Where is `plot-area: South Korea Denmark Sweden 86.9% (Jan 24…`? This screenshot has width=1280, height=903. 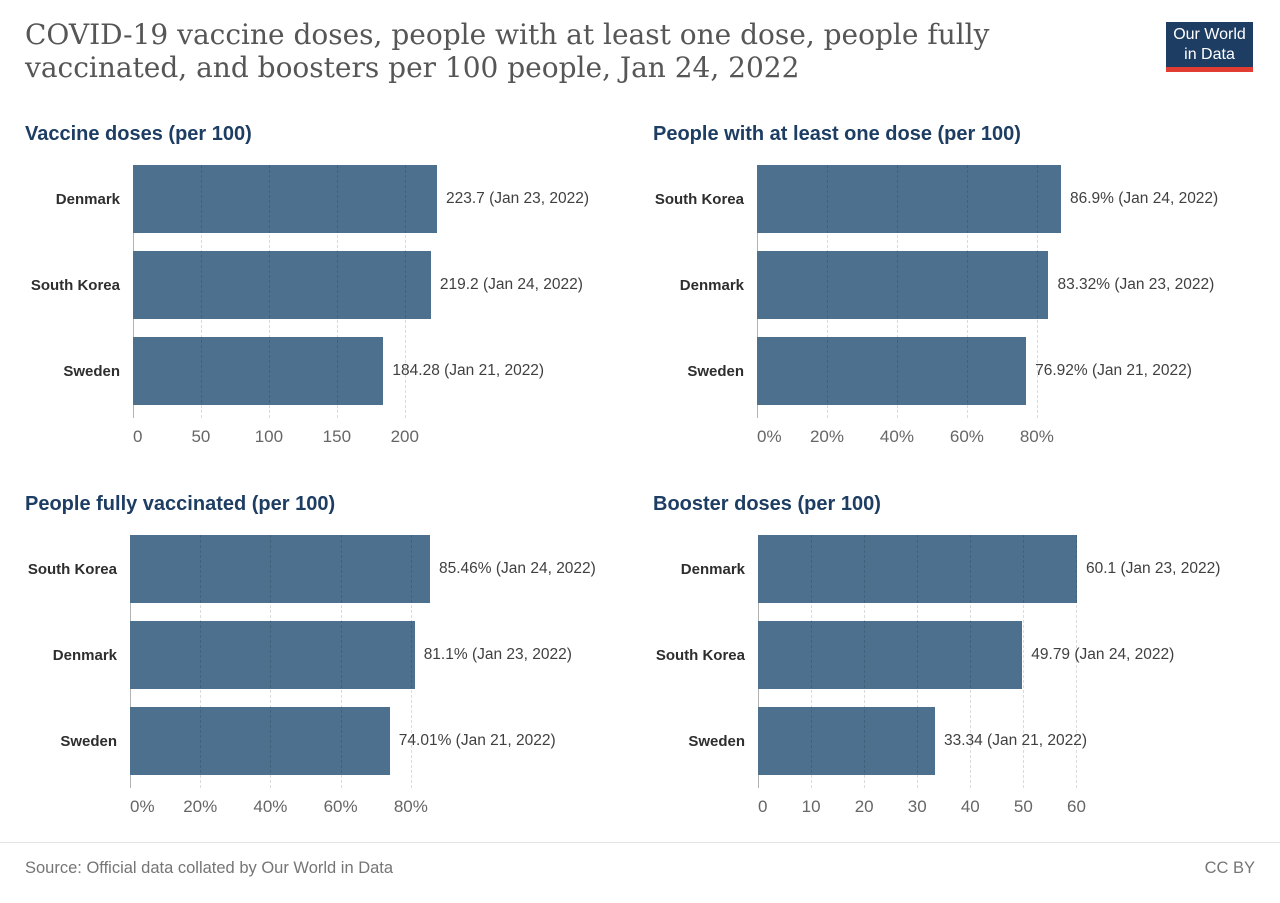 plot-area: South Korea Denmark Sweden 86.9% (Jan 24… is located at coordinates (936, 305).